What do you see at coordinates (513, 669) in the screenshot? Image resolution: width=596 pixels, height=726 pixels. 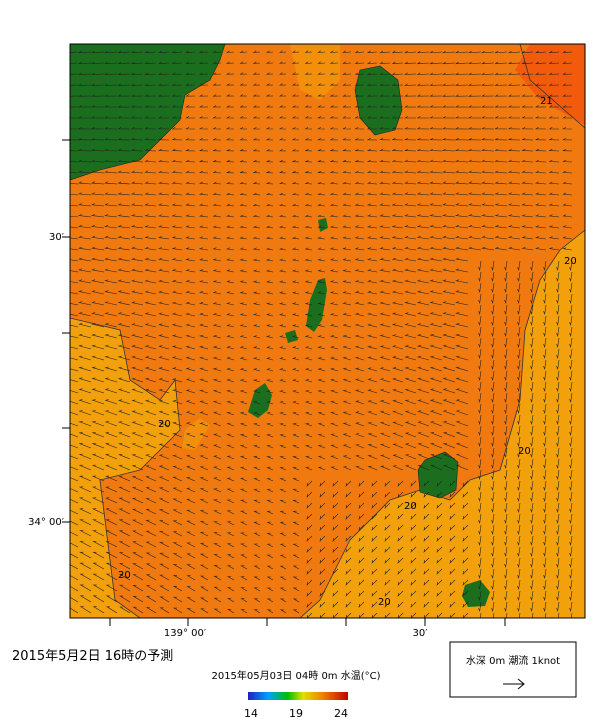 I see `legend-box` at bounding box center [513, 669].